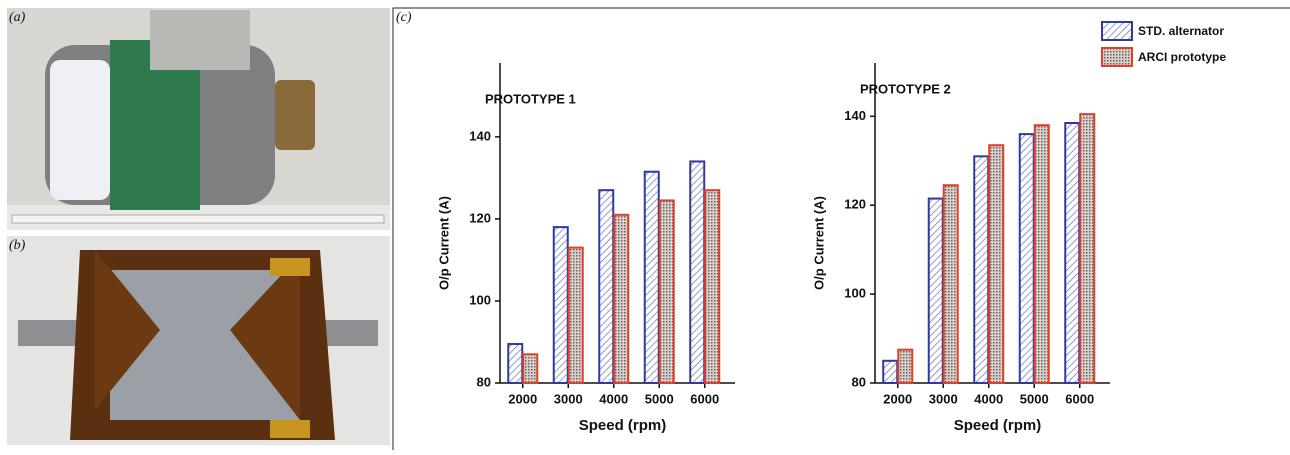  Describe the element at coordinates (17, 245) in the screenshot. I see `panel-label: (b)` at that location.